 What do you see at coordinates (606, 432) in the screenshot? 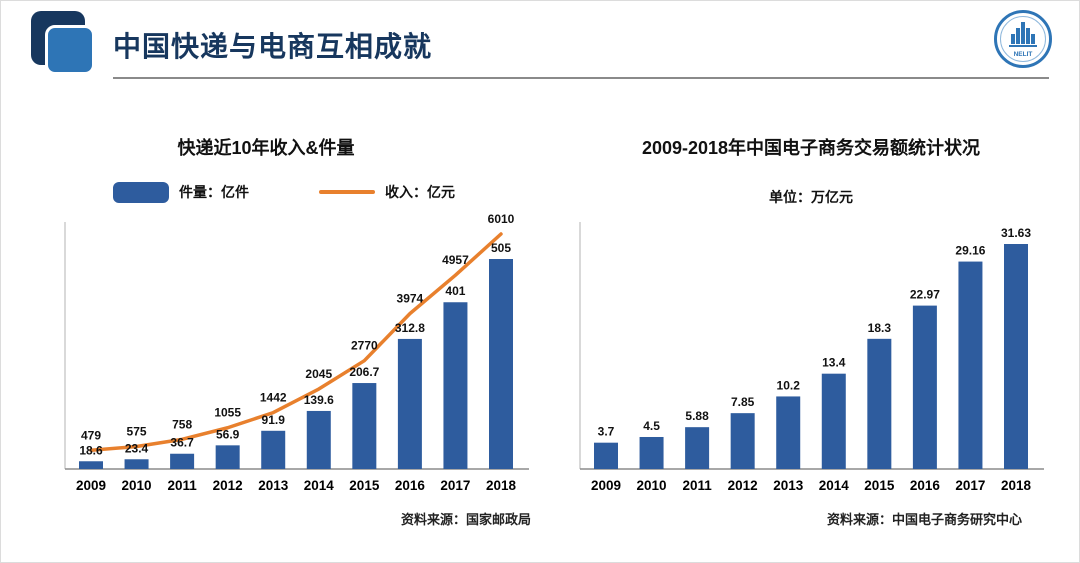
I see `bar-value-label: 3.7` at bounding box center [606, 432].